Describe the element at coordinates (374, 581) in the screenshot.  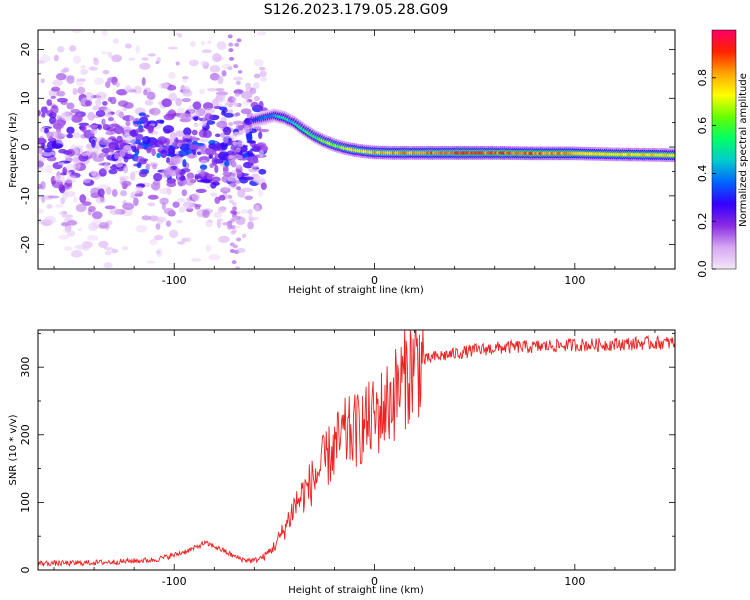
I see `x-tick-label: 0` at that location.